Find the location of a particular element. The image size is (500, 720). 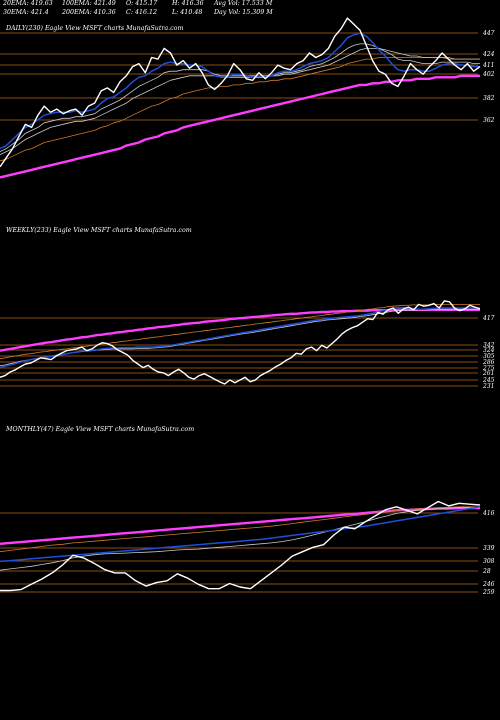

header-30ema: 30EMA: 421.4 is located at coordinates (26, 12).